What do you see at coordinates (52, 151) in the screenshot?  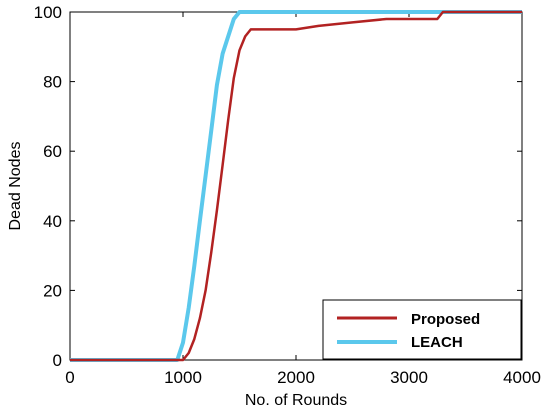 I see `y-tick-label: 60` at bounding box center [52, 151].